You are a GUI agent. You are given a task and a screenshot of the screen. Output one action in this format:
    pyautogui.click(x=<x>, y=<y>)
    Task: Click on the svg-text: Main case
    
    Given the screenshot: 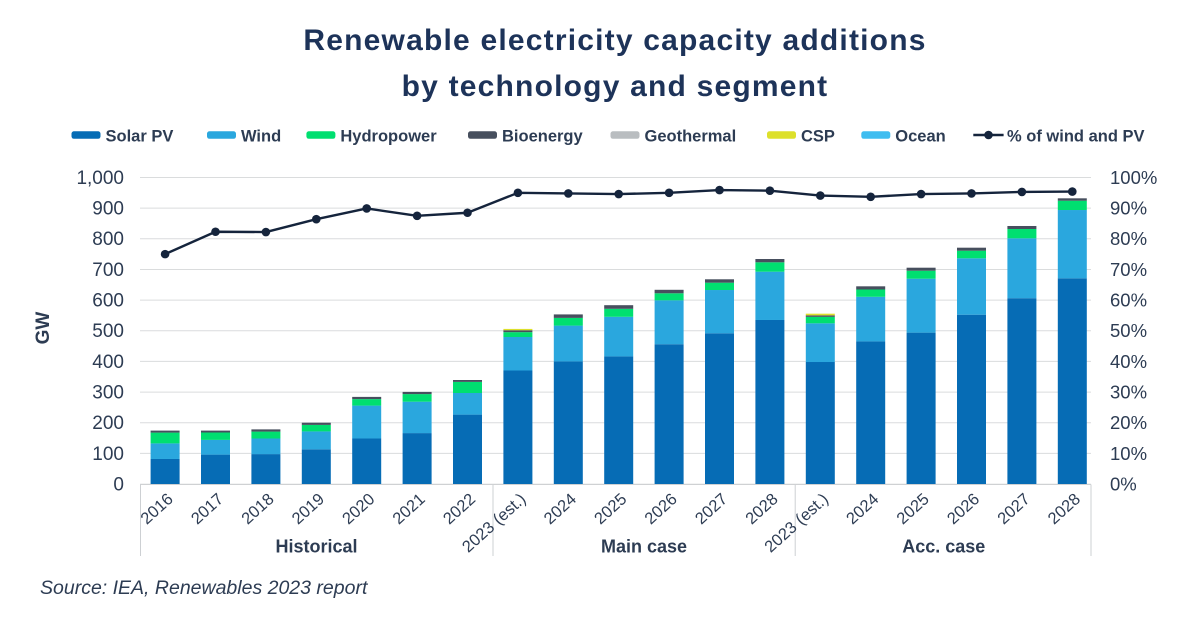 What is the action you would take?
    pyautogui.click(x=644, y=547)
    